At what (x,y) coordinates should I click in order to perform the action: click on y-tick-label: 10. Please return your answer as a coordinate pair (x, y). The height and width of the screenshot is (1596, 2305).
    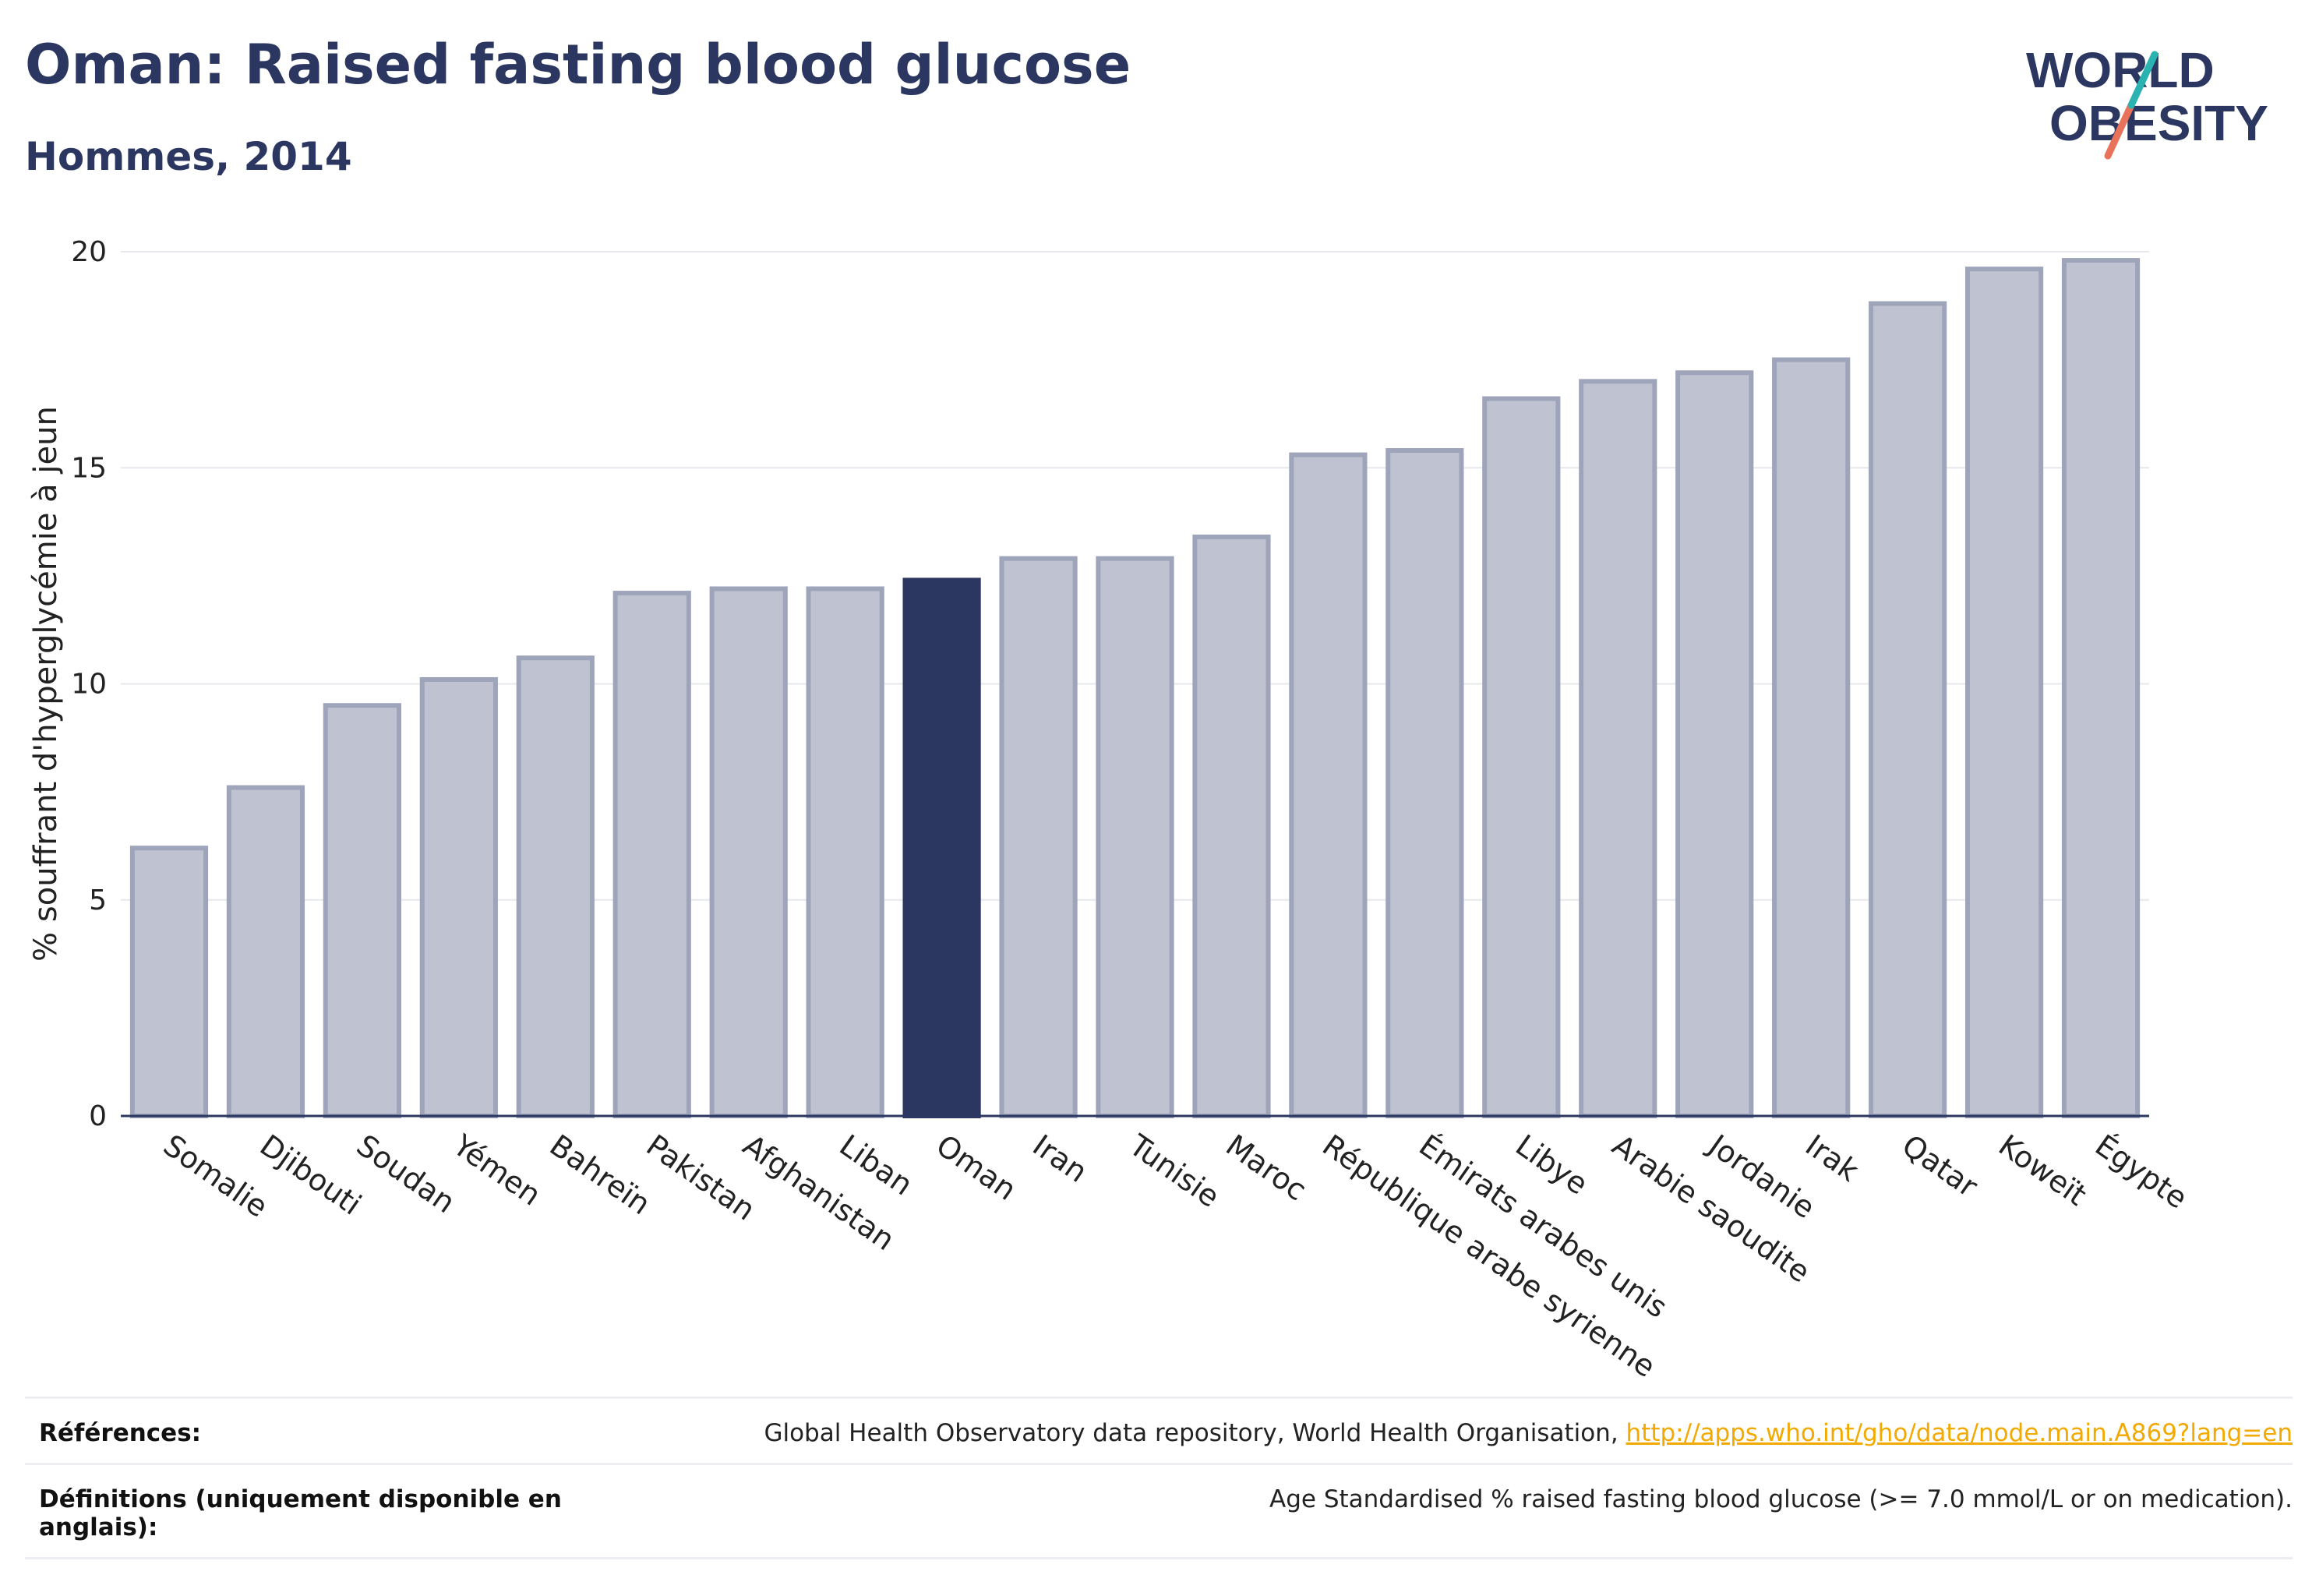
    Looking at the image, I should click on (89, 685).